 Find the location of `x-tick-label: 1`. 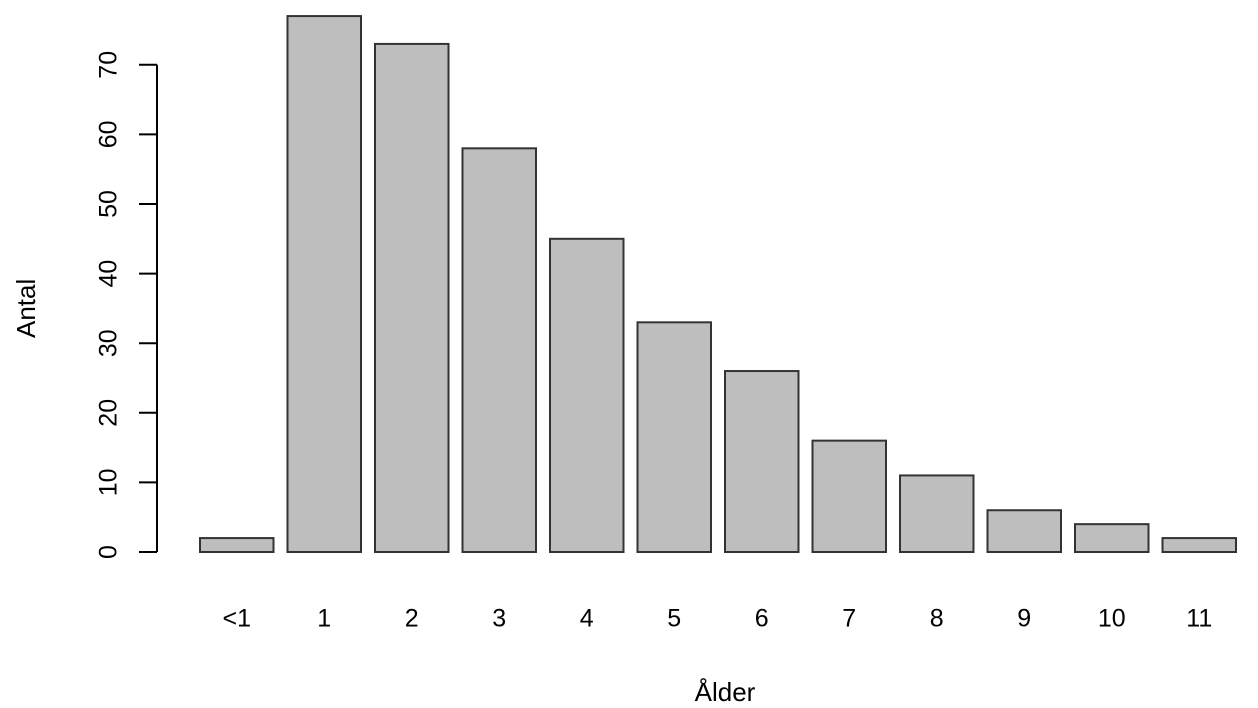

x-tick-label: 1 is located at coordinates (324, 619).